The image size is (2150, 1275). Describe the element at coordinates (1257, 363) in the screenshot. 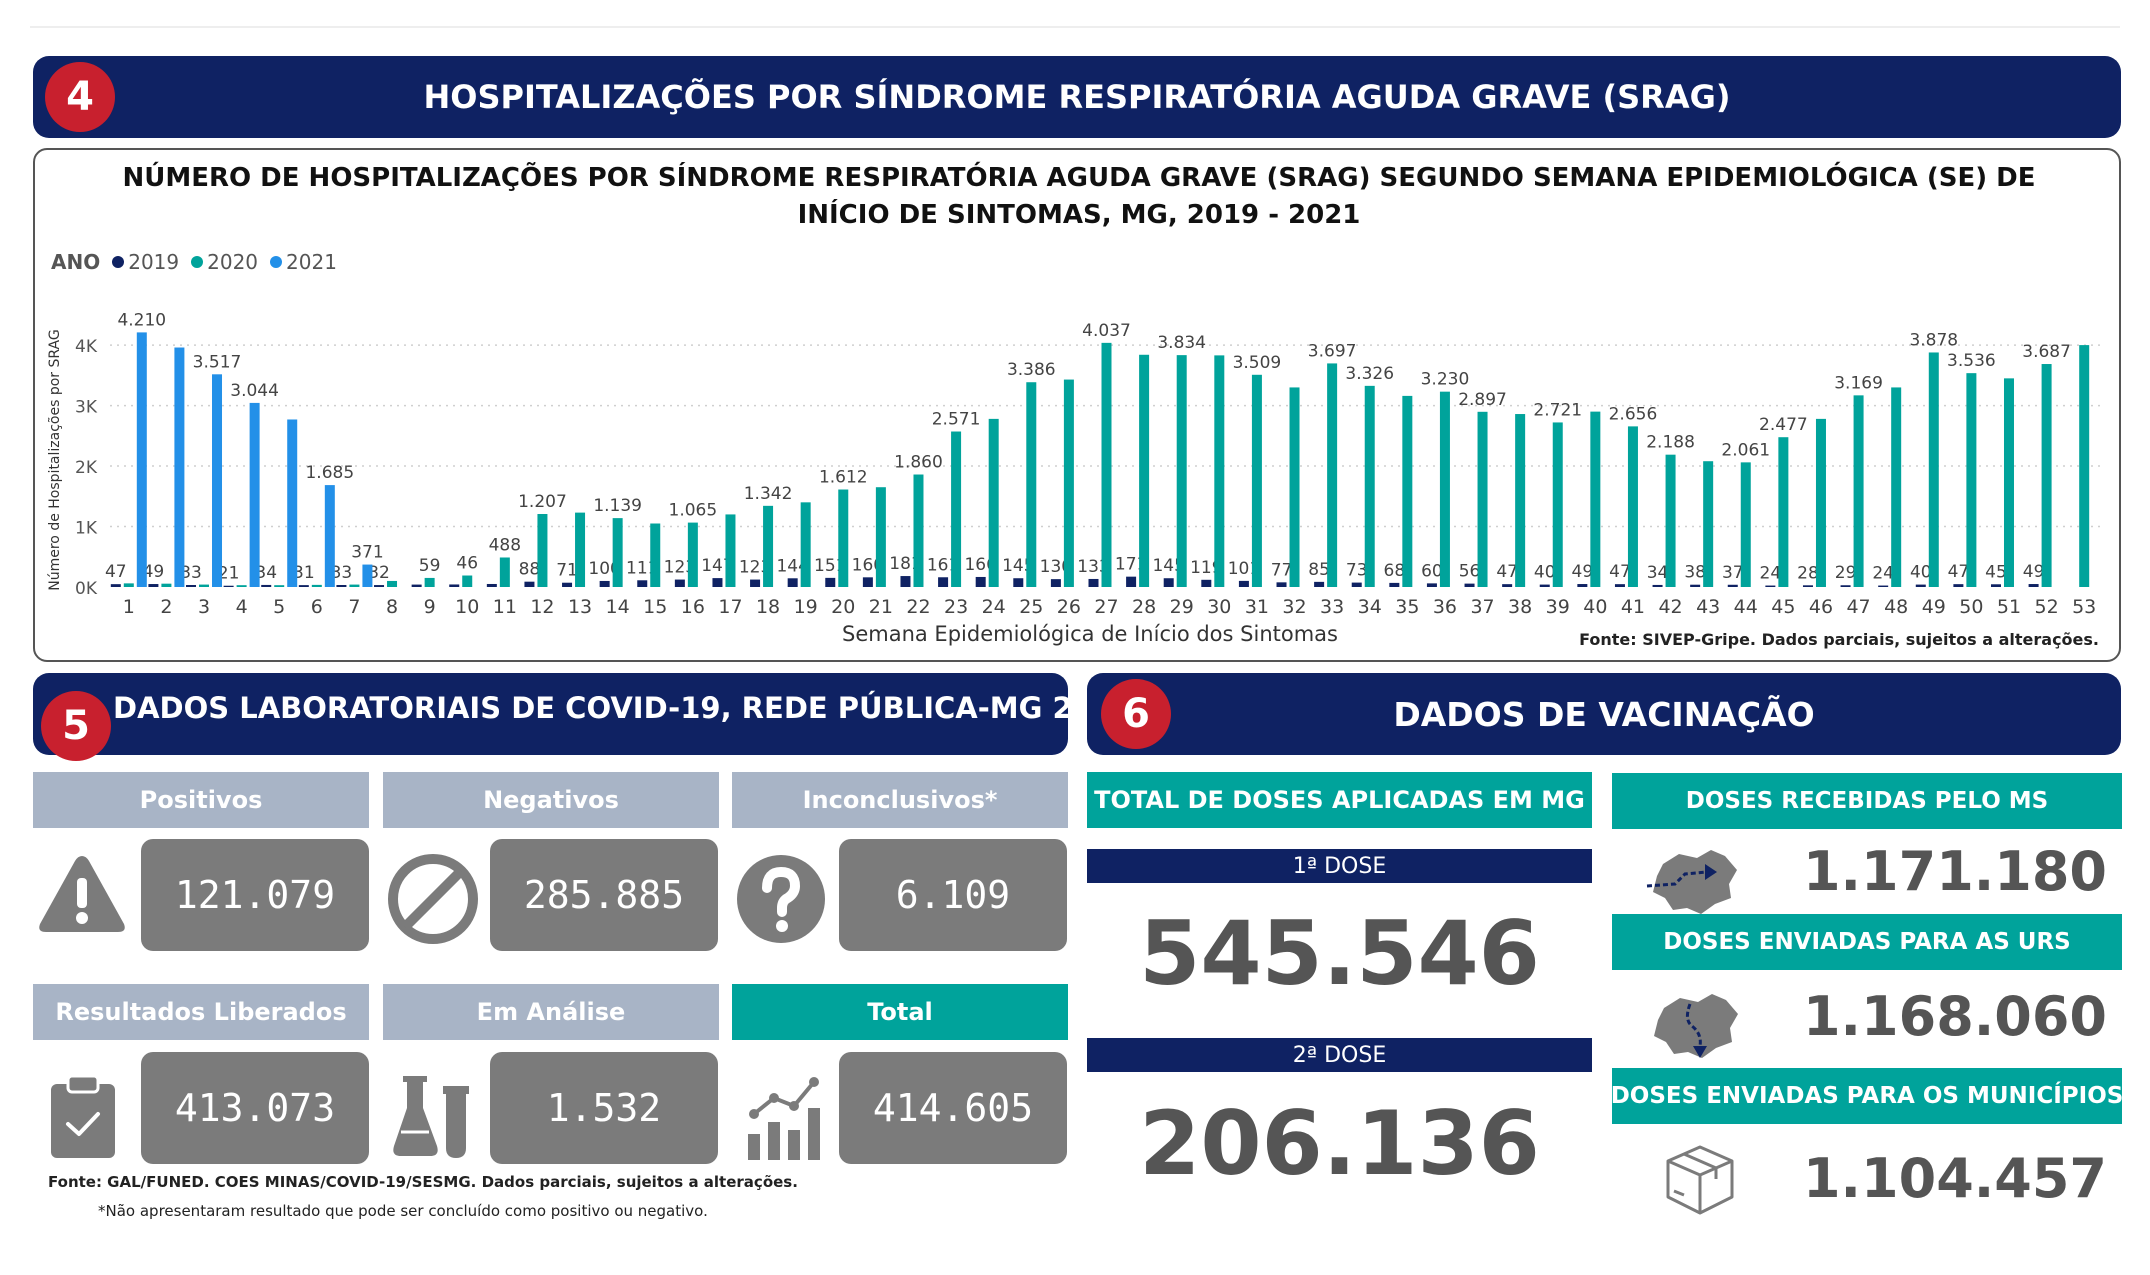

I see `data-label-2020-se-31: 3.509` at that location.